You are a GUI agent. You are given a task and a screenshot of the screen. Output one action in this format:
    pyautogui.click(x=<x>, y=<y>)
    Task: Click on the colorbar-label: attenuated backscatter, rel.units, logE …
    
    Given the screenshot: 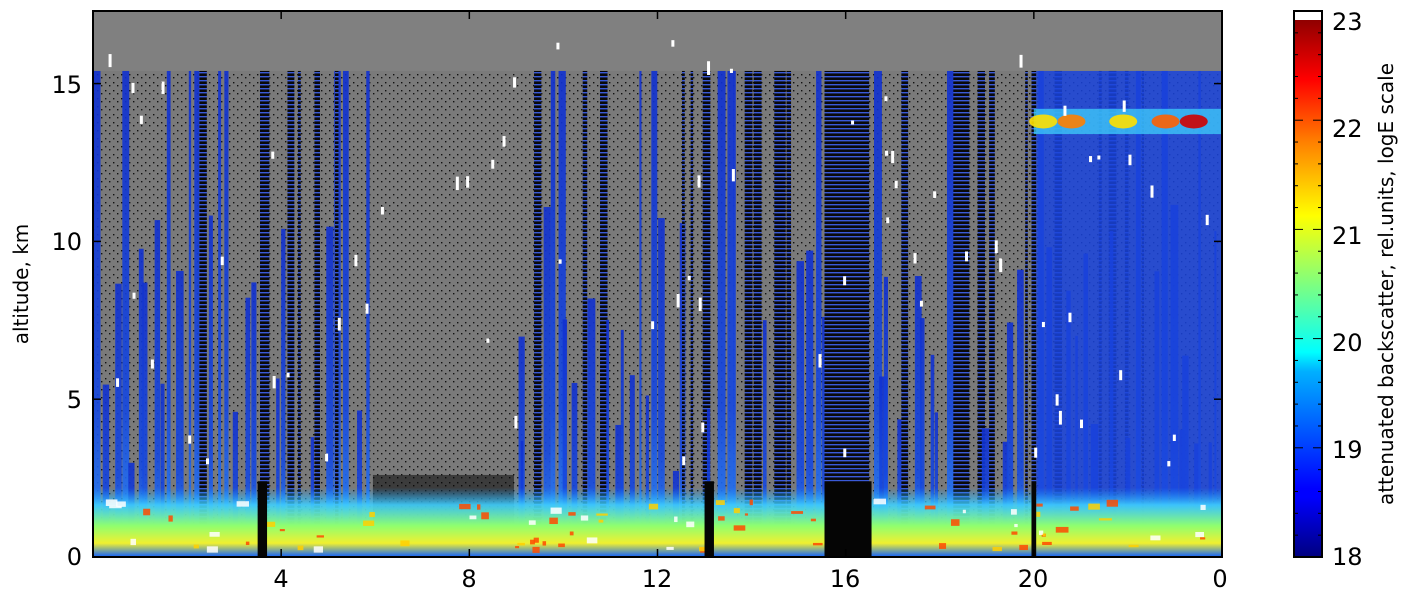 What is the action you would take?
    pyautogui.click(x=1386, y=284)
    